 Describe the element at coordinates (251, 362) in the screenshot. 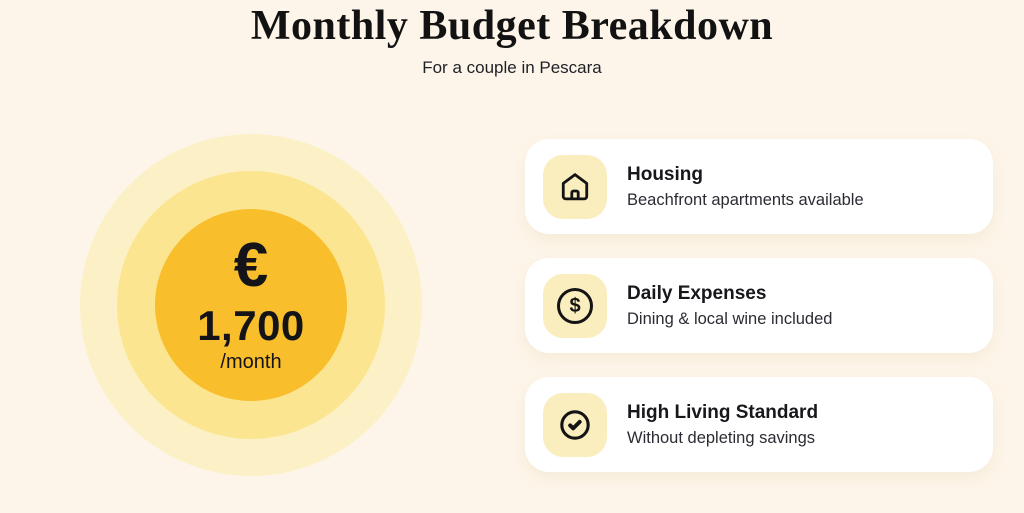

I see `budget-period: /month` at that location.